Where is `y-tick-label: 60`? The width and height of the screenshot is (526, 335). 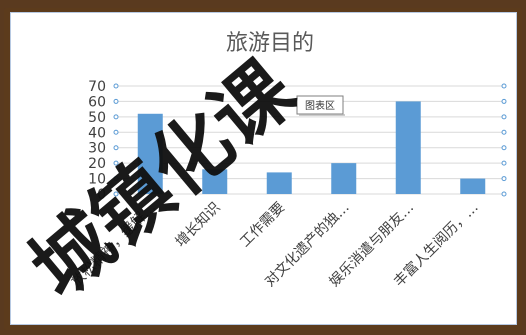 y-tick-label: 60 is located at coordinates (97, 102).